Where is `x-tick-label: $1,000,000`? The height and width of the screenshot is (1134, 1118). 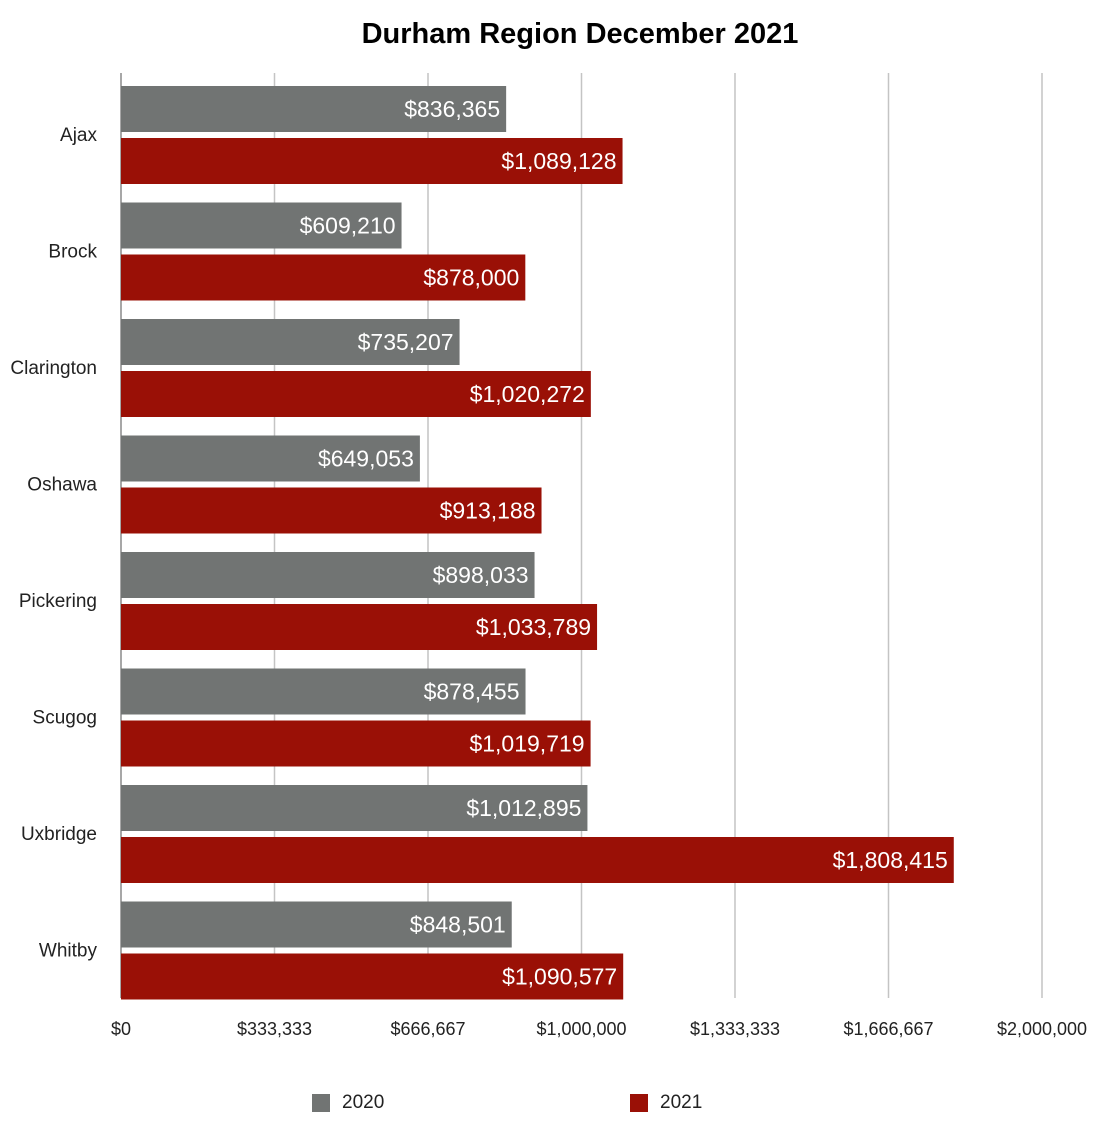 x-tick-label: $1,000,000 is located at coordinates (581, 1029).